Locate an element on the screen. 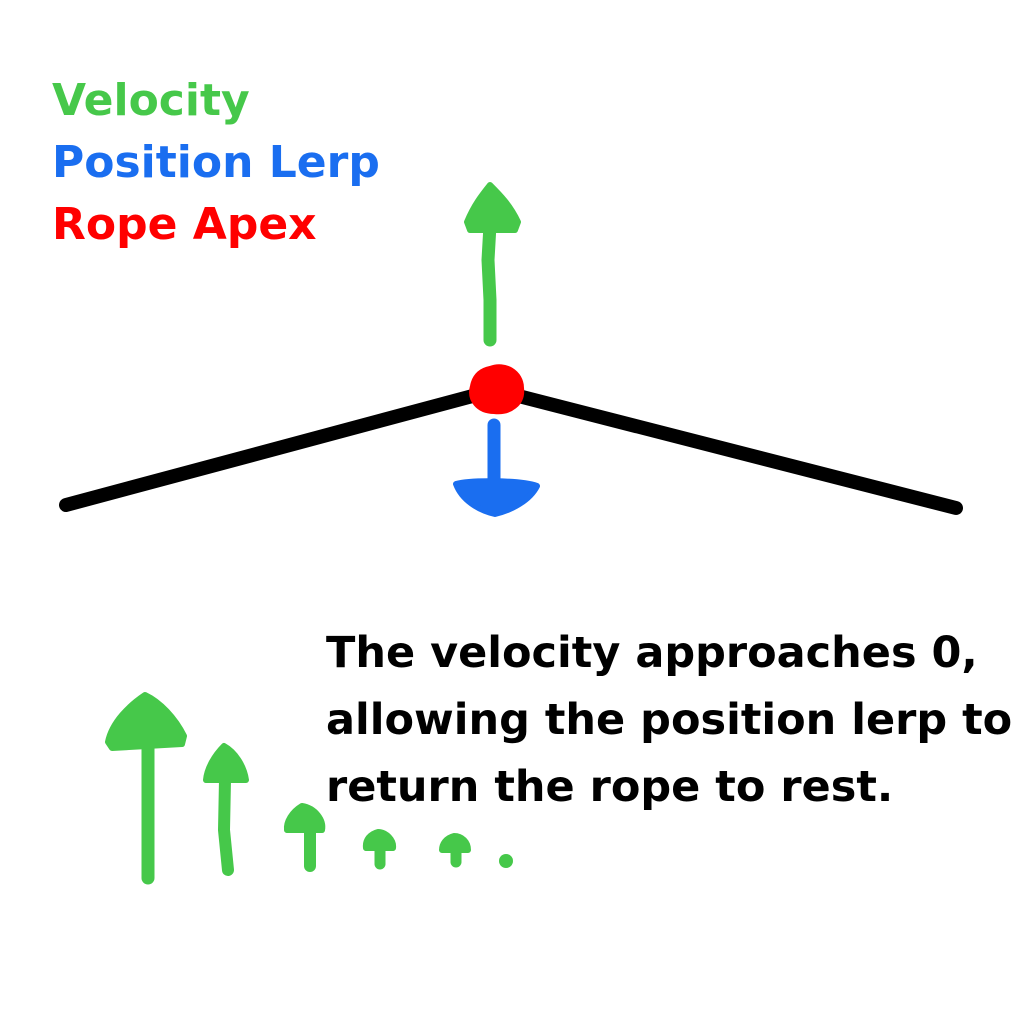 This screenshot has width=1024, height=1024. caption-line-2: allowing the position lerp to is located at coordinates (669, 720).